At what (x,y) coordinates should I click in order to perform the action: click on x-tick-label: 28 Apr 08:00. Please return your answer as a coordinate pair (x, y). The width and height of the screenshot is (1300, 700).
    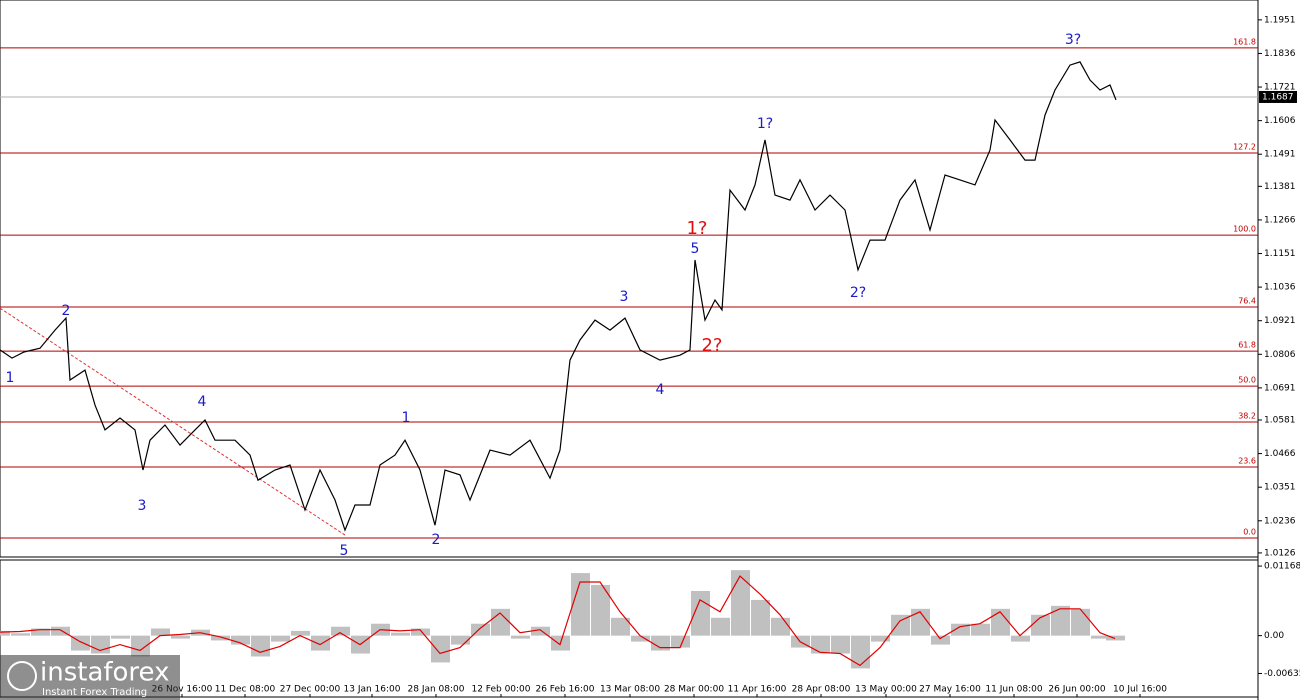
    Looking at the image, I should click on (821, 690).